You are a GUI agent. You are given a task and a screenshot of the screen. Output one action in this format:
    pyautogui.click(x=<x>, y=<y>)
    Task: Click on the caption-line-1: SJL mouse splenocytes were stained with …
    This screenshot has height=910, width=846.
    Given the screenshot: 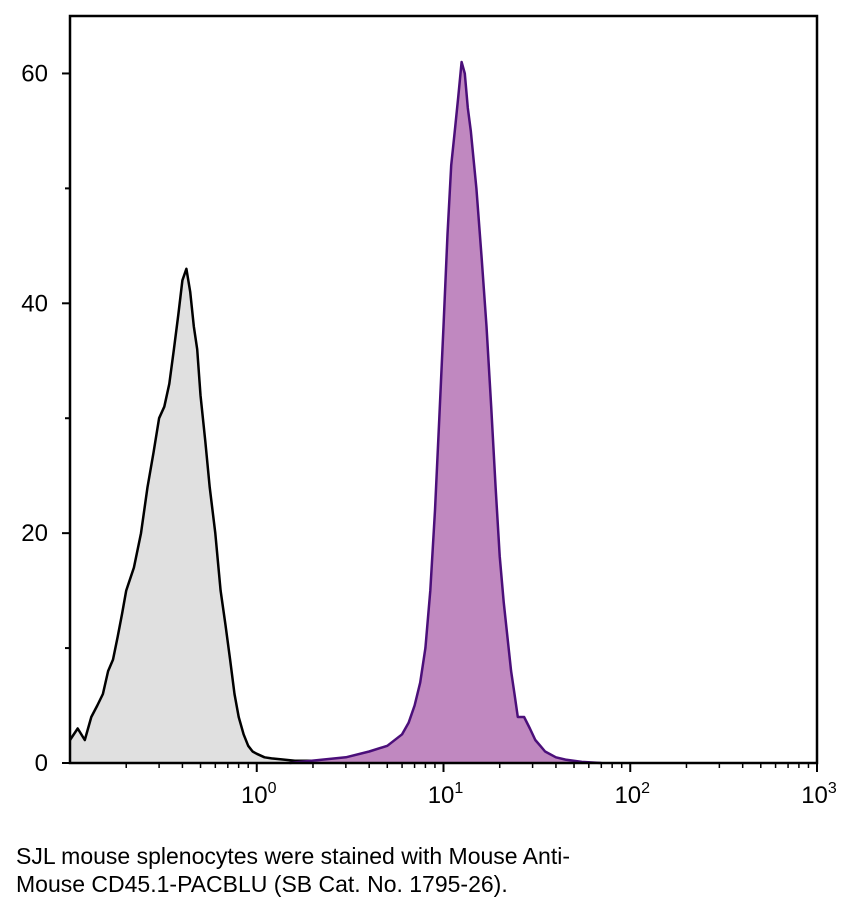 What is the action you would take?
    pyautogui.click(x=293, y=856)
    